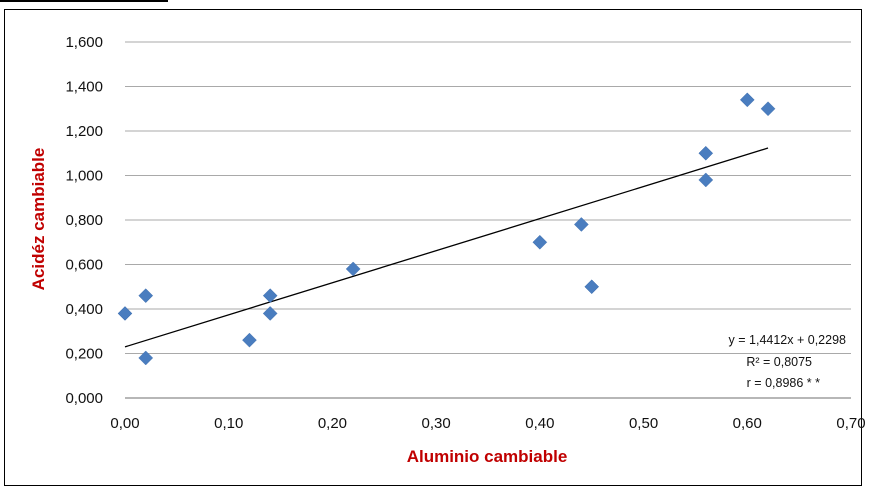 The image size is (870, 489). What do you see at coordinates (84, 354) in the screenshot?
I see `y-tick-label: 0,200` at bounding box center [84, 354].